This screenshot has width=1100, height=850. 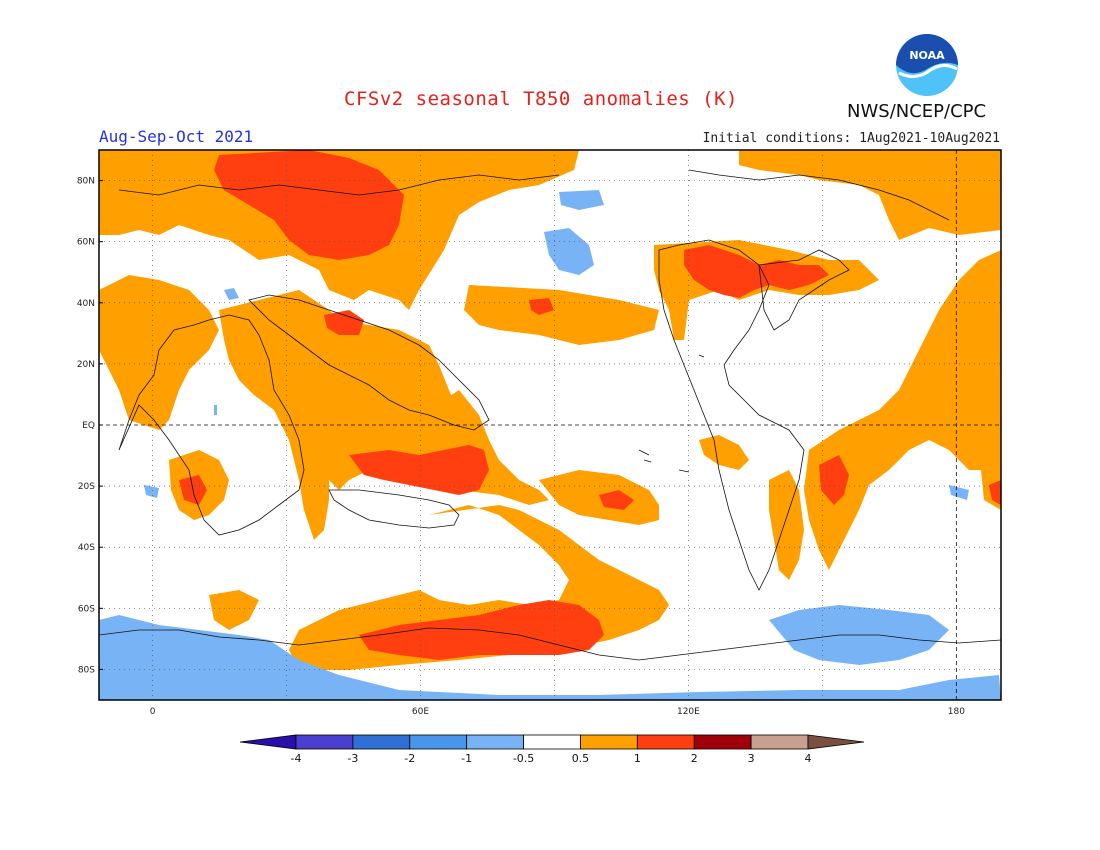 What do you see at coordinates (86, 182) in the screenshot?
I see `lat-tick-label: 80N` at bounding box center [86, 182].